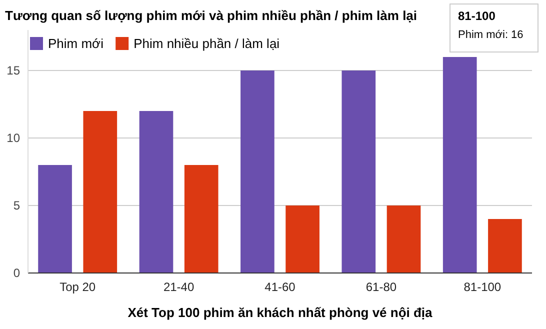 The image size is (546, 329). What do you see at coordinates (16, 205) in the screenshot?
I see `y-tick-label: 5` at bounding box center [16, 205].